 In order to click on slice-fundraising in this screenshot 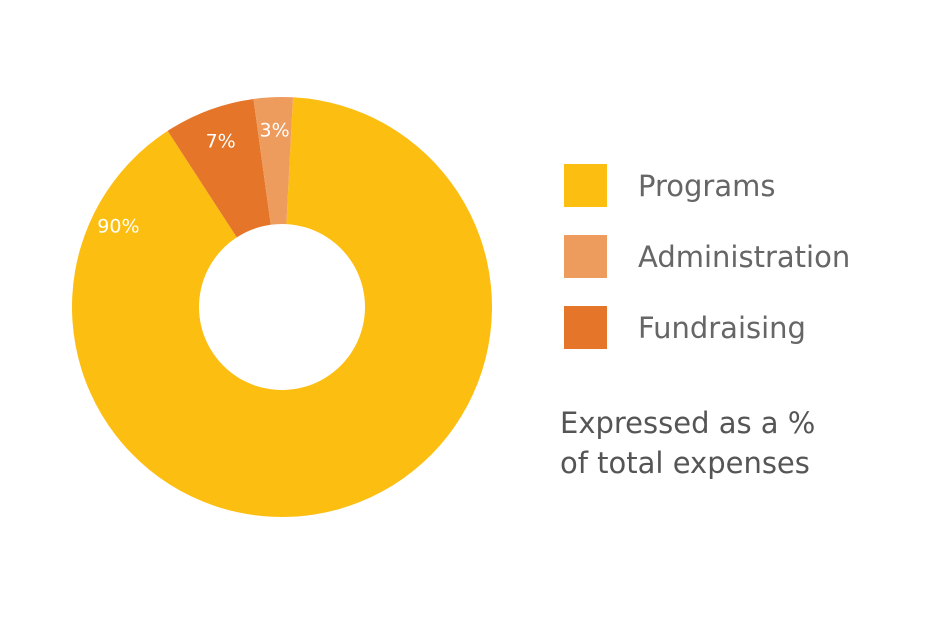, I will do `click(219, 168)`.